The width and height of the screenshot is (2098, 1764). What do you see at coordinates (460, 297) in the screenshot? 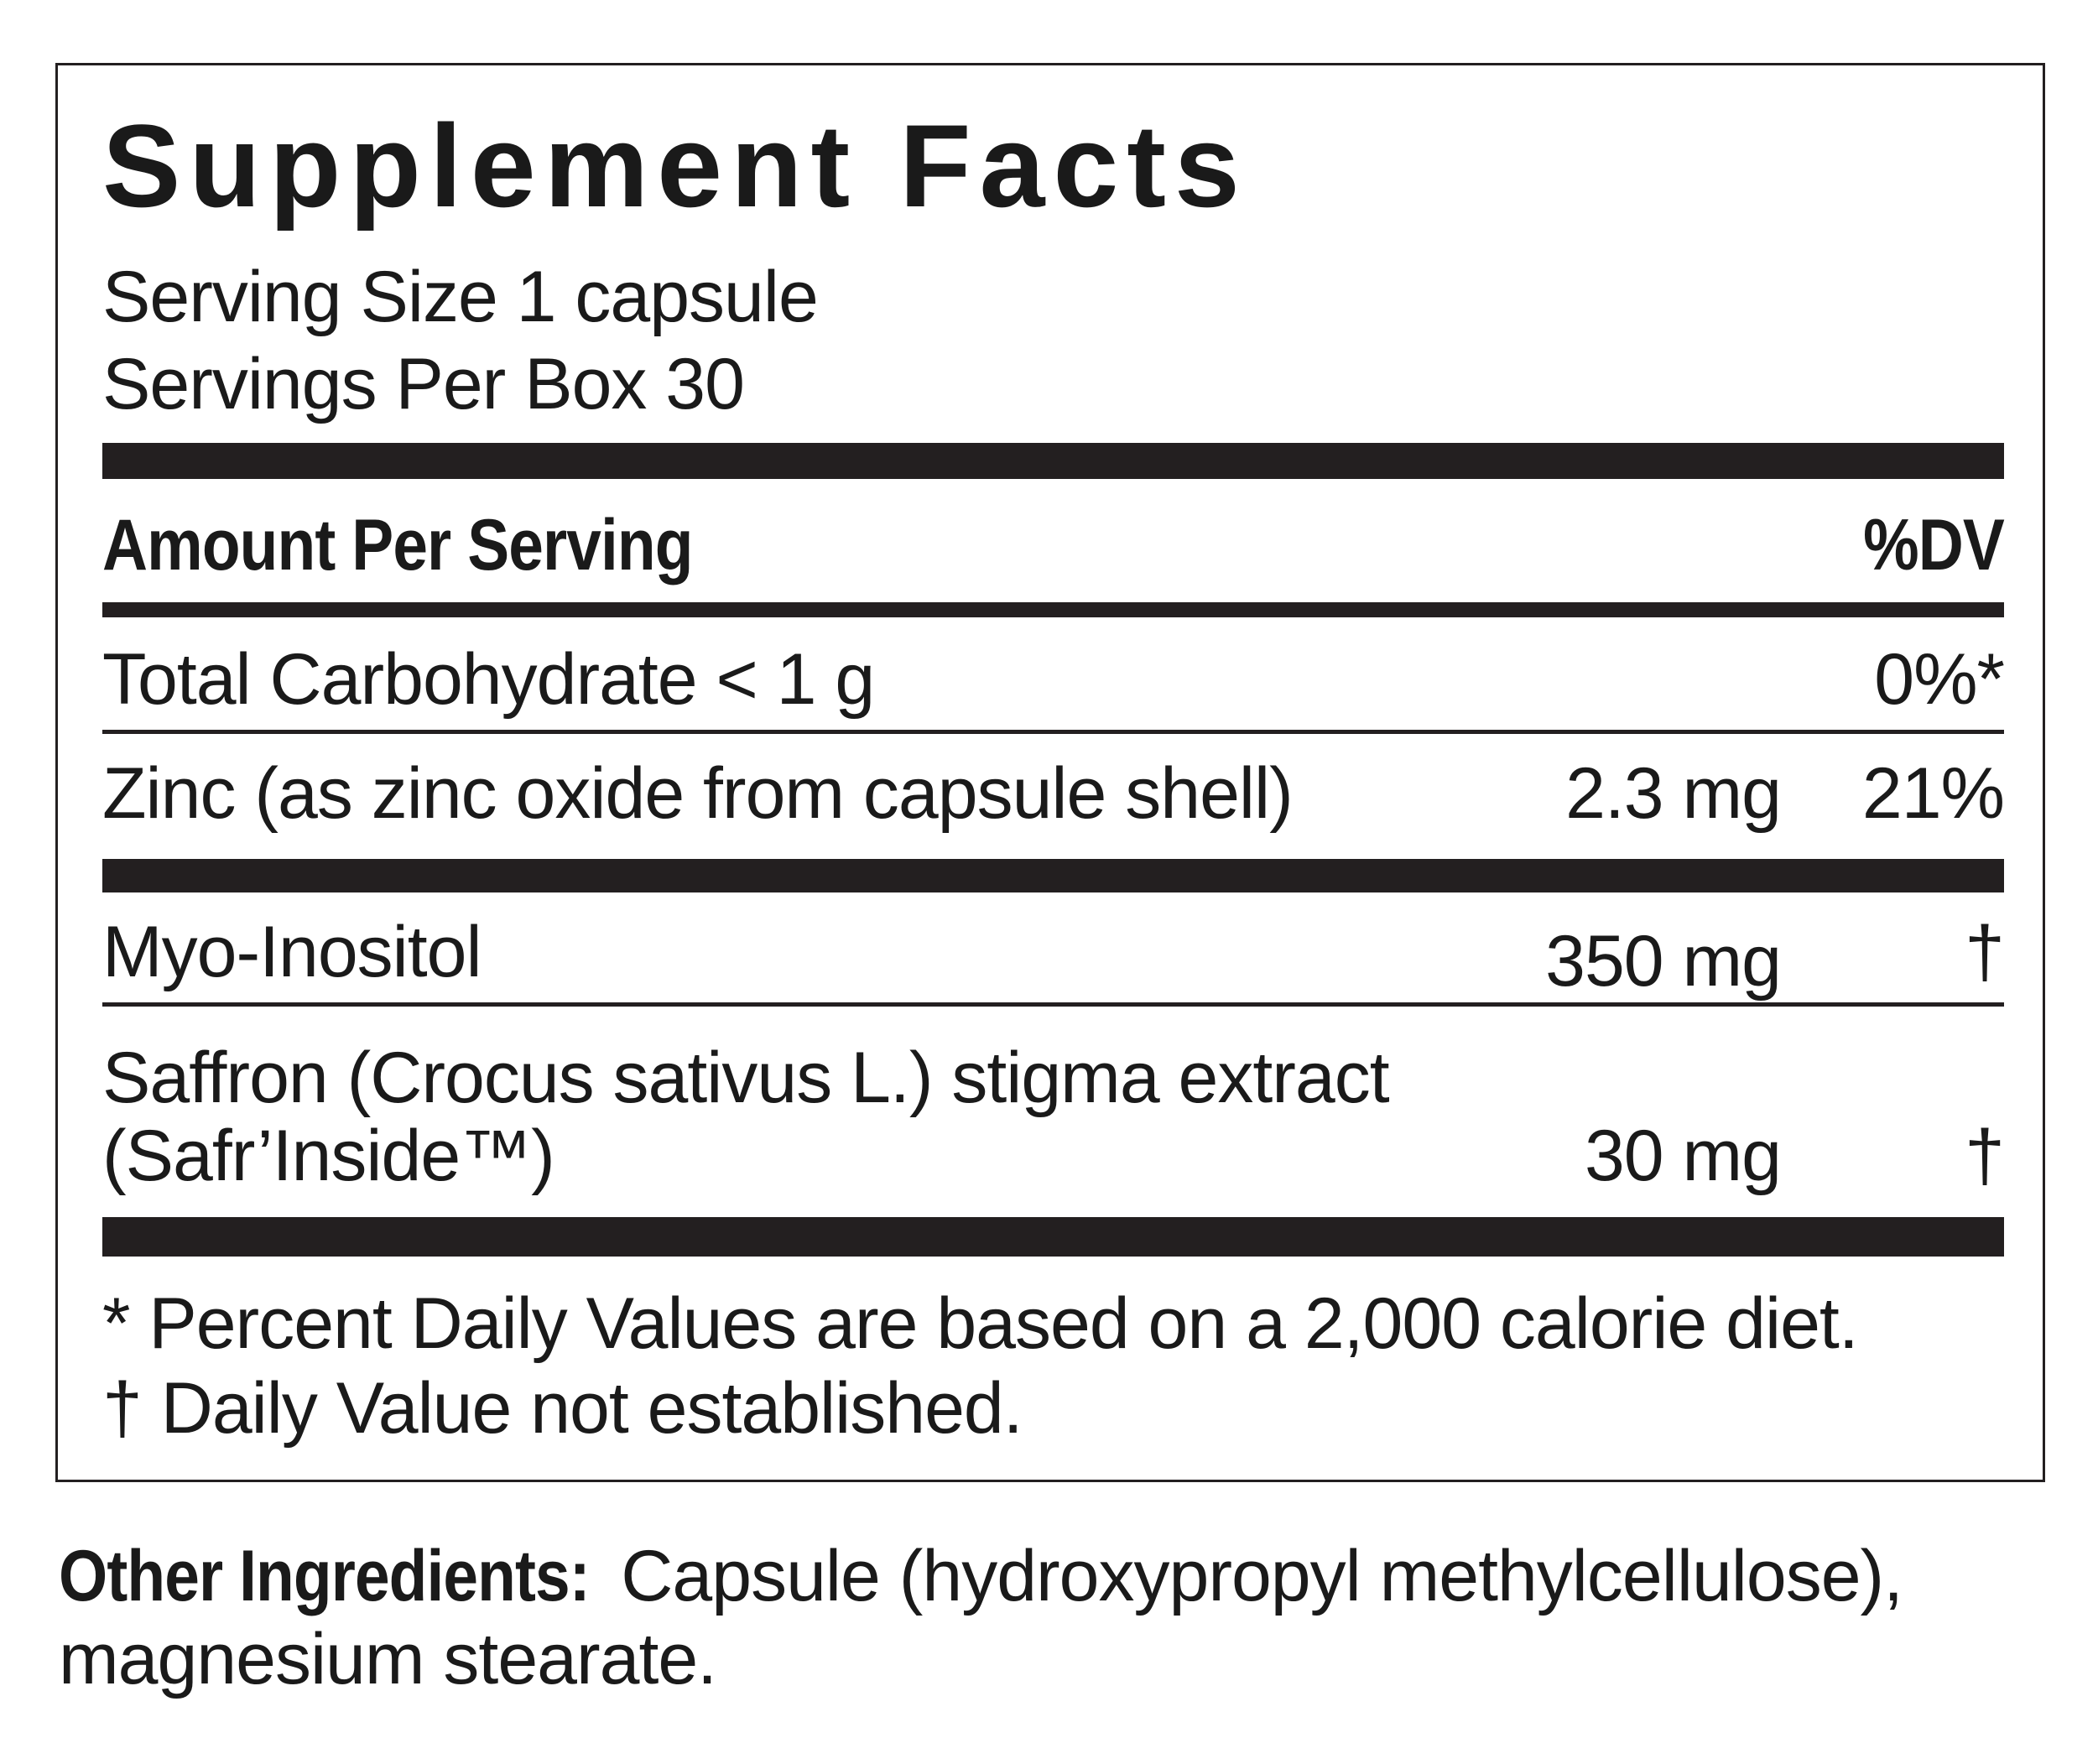
I see `serving-size: Serving Size 1 capsule` at bounding box center [460, 297].